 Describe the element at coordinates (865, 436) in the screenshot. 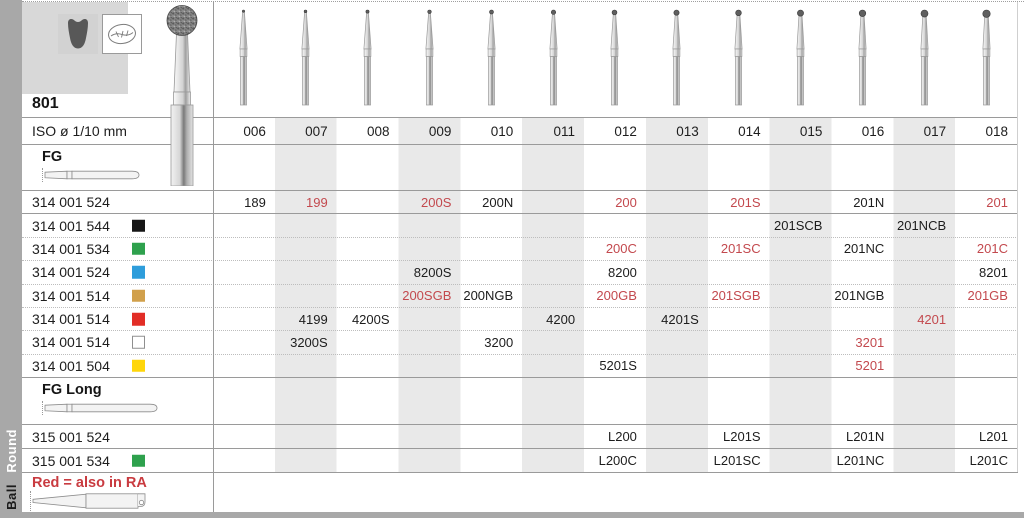

I see `grid-cell: L201N` at that location.